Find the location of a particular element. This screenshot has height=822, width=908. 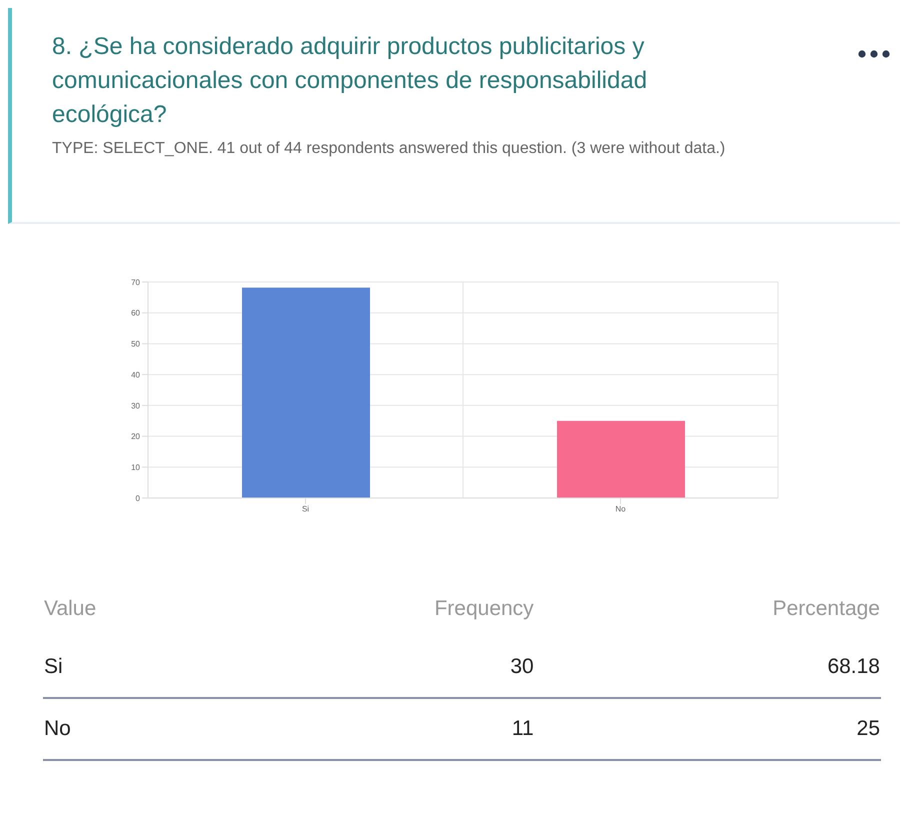

chart-title: 8. ¿Se ha considerado adquirir productos publicitarios y comunicacionales con componentes de responsabilidad ecológica? is located at coordinates (350, 81).